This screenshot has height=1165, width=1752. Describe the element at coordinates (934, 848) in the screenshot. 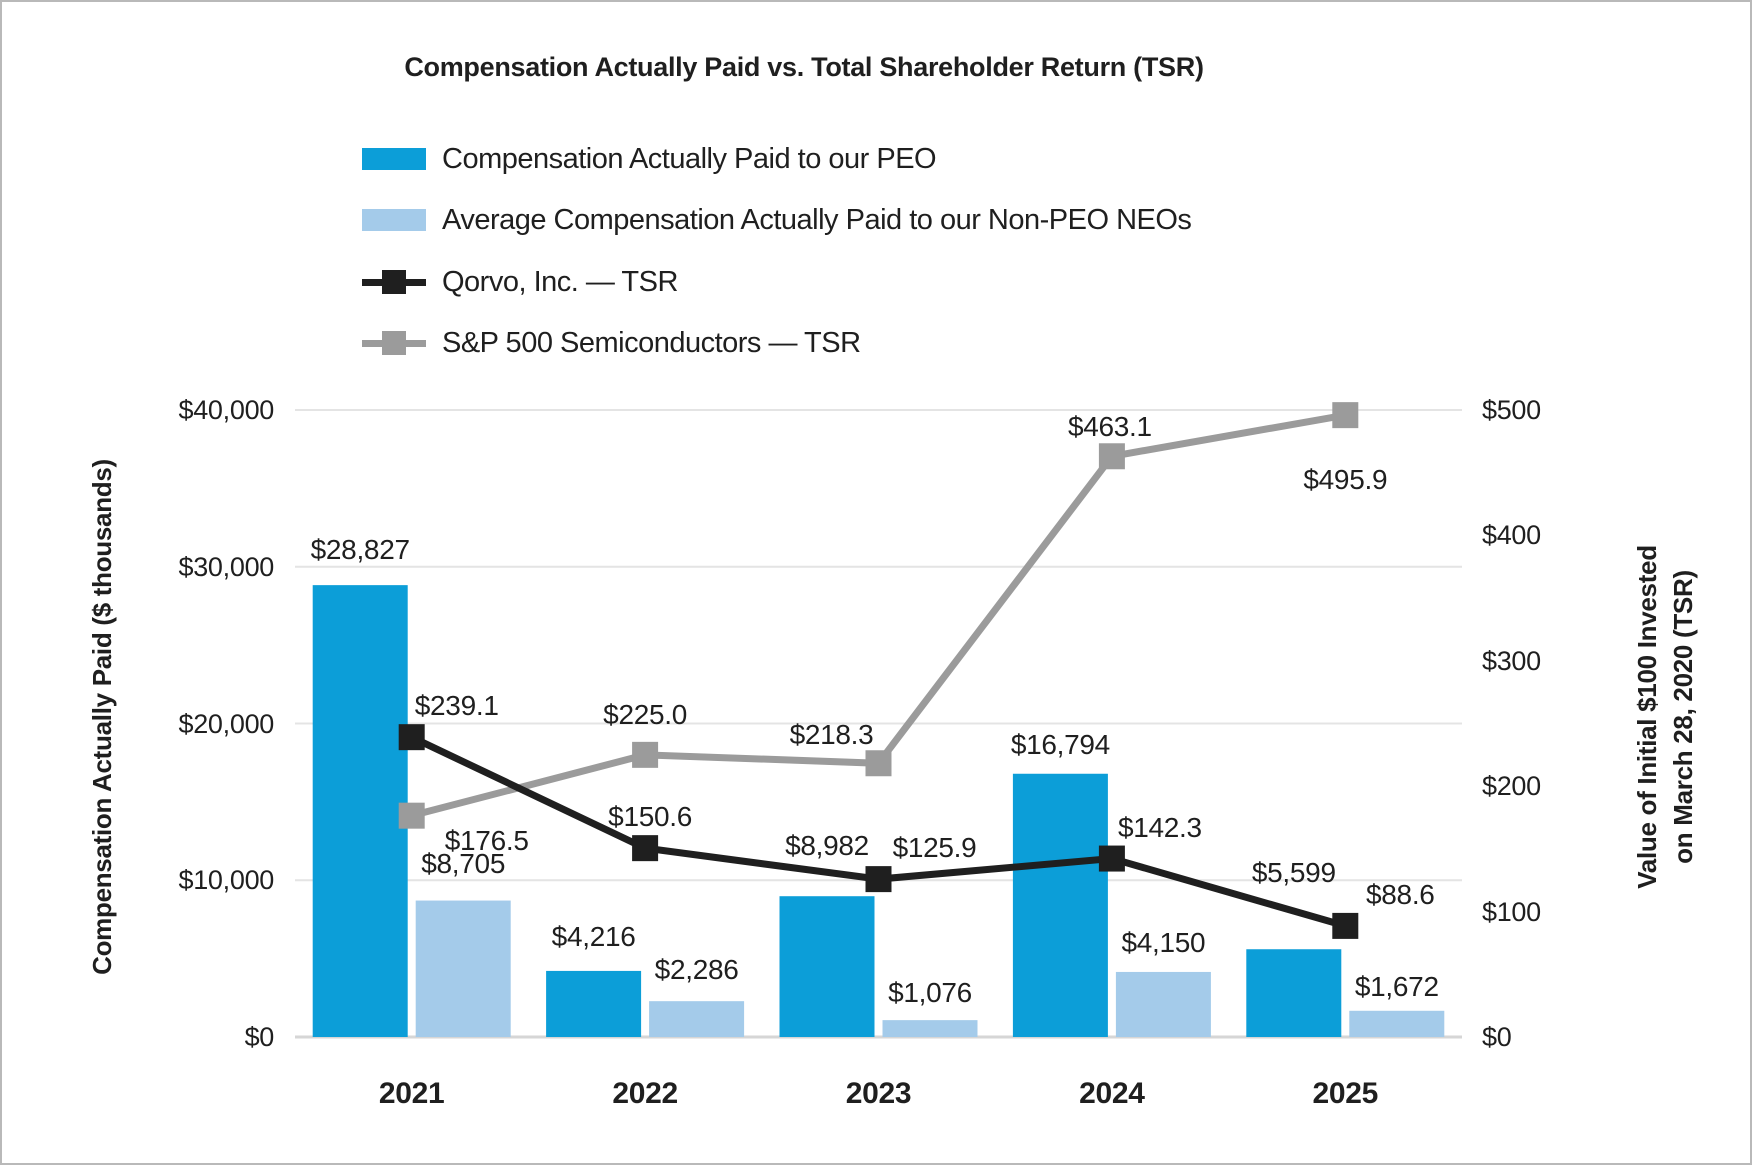

I see `qorvo-tsr-value-label: $125.9` at that location.